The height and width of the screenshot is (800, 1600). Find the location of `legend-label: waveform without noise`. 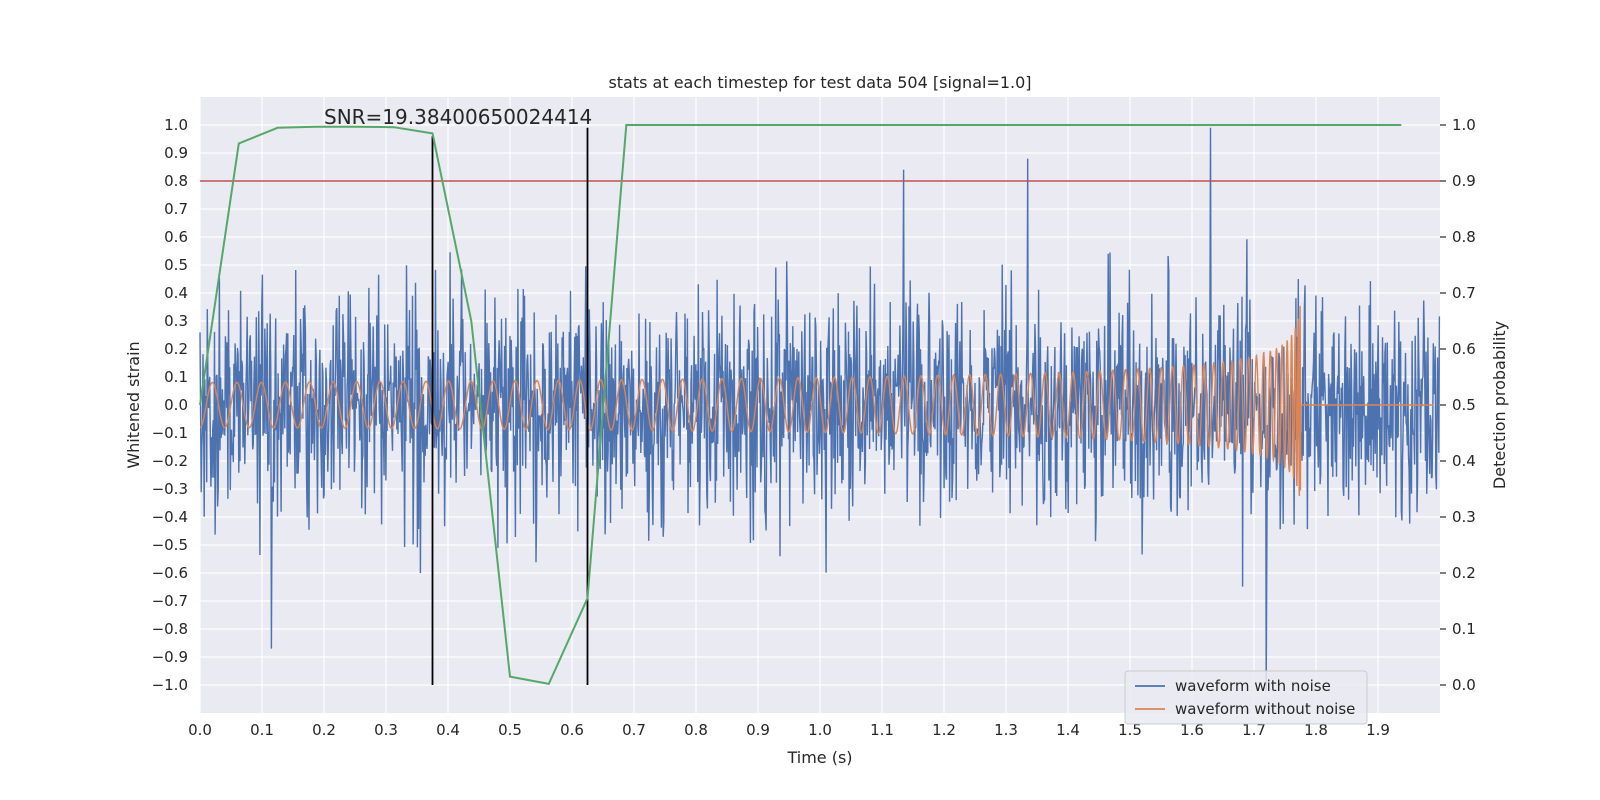

legend-label: waveform without noise is located at coordinates (1265, 709).